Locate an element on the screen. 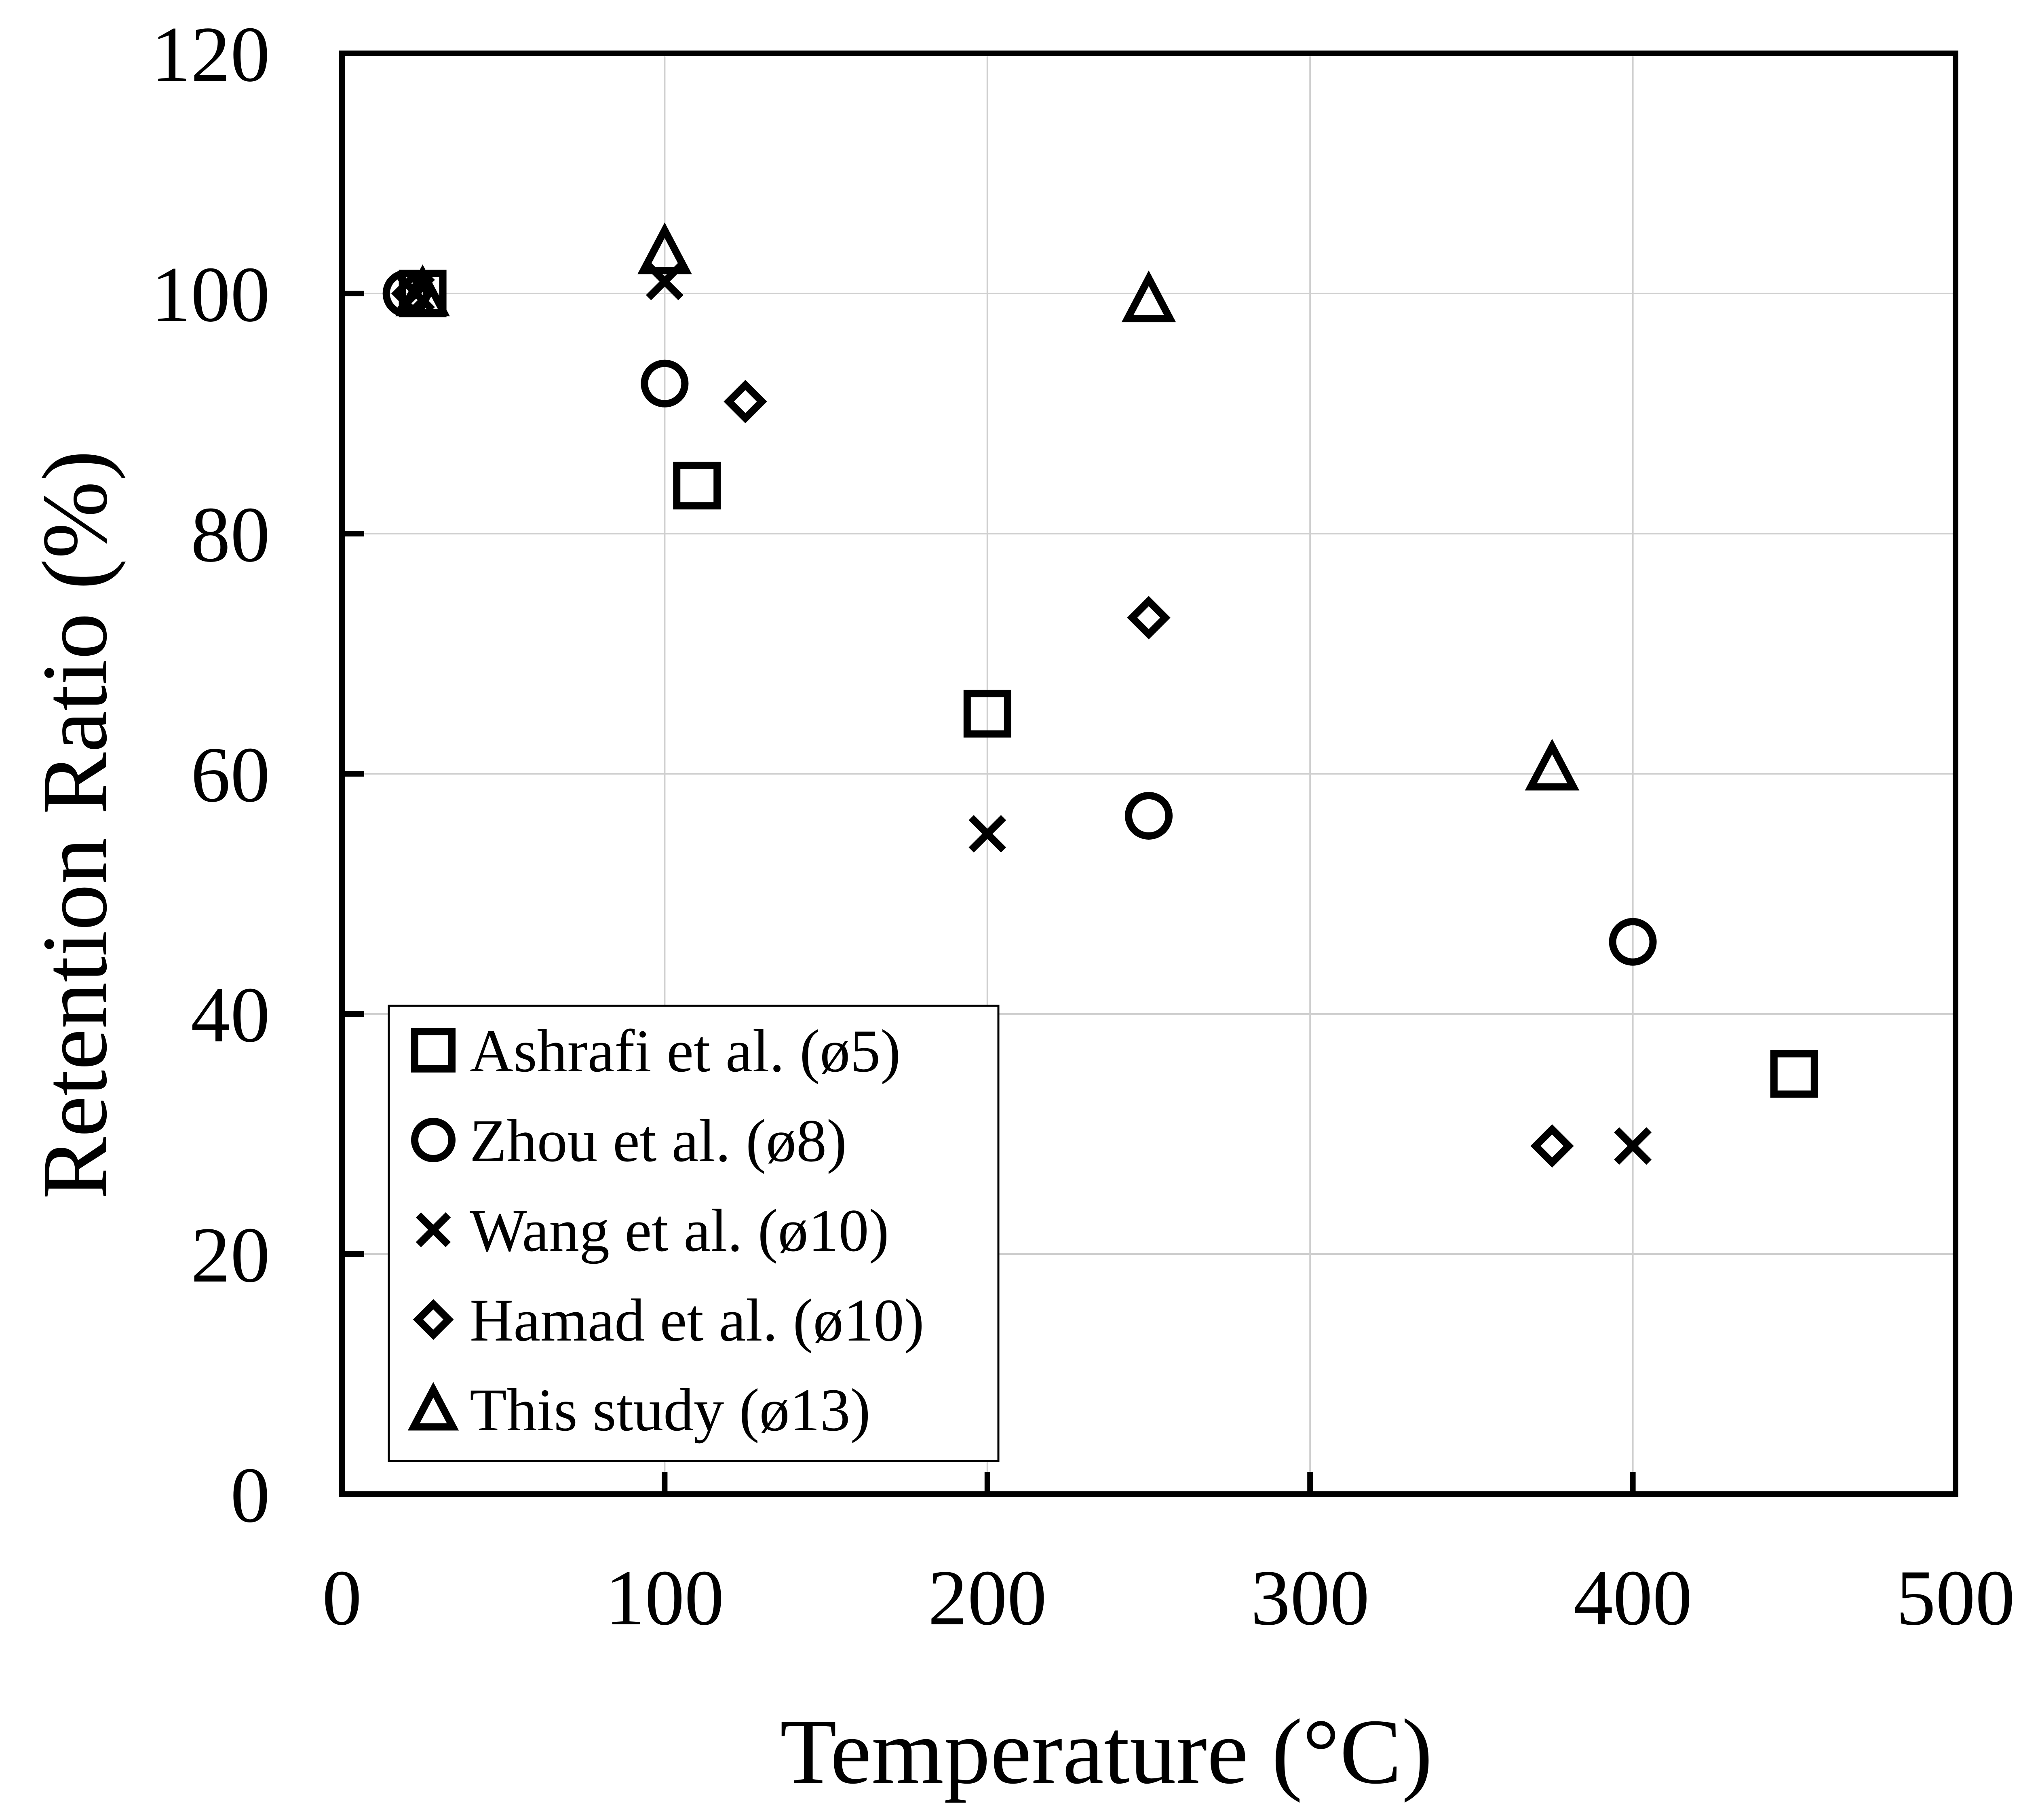  y-tick-label: 20 is located at coordinates (231, 1255).